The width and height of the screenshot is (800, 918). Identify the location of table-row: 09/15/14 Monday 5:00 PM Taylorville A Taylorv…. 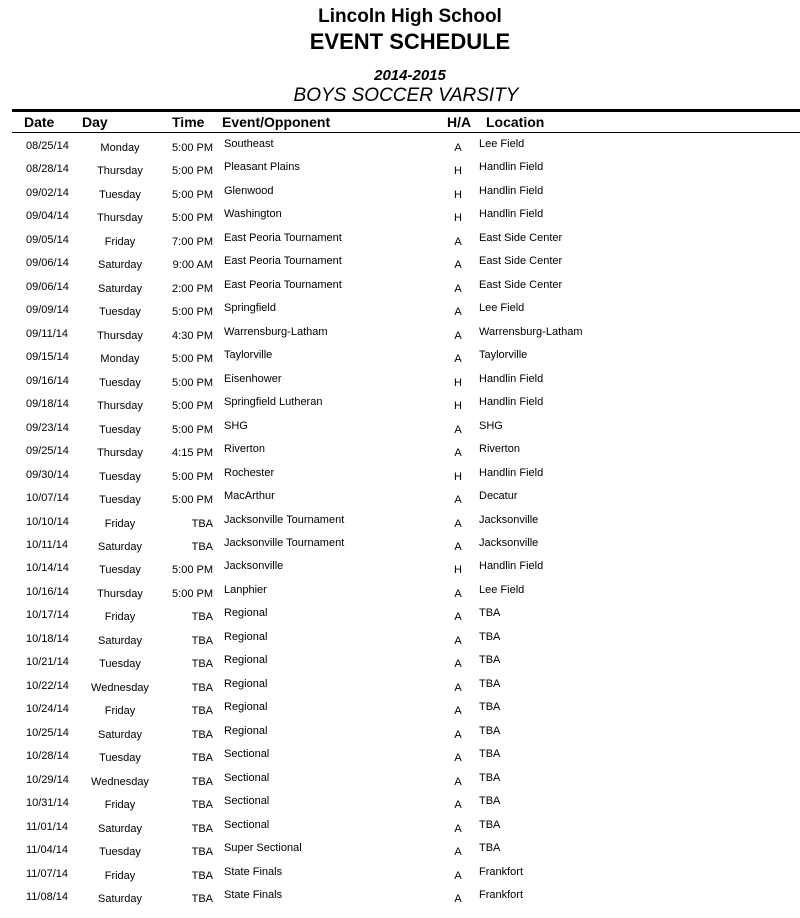
(400, 359).